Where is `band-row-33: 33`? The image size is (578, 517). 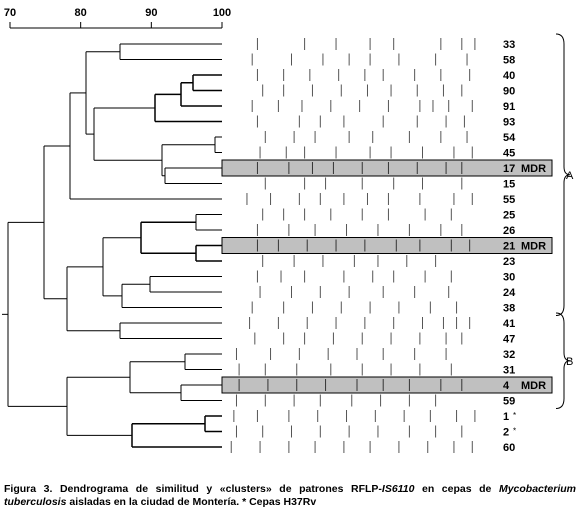 band-row-33: 33 is located at coordinates (385, 44).